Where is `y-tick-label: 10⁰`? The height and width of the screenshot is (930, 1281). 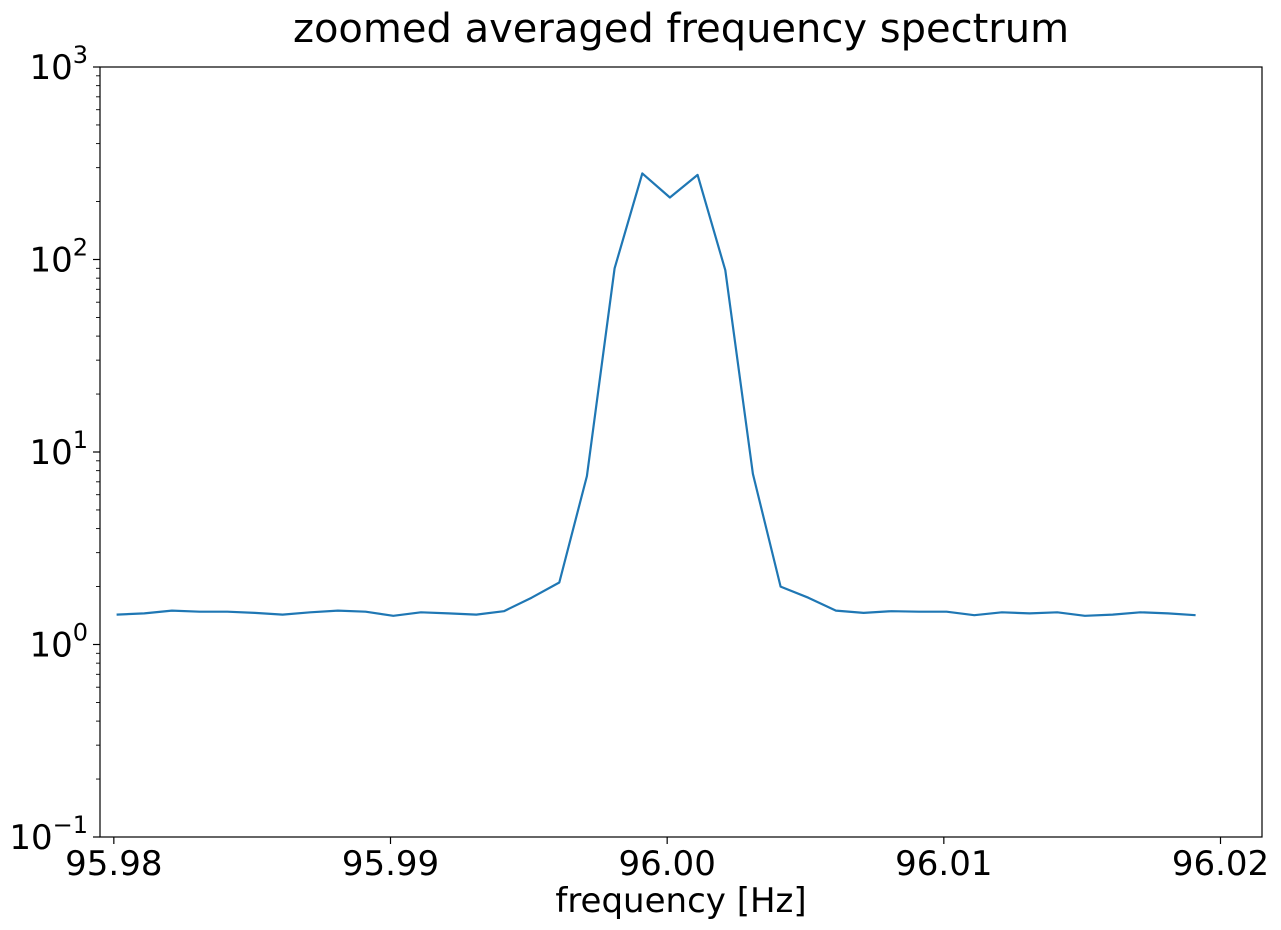 y-tick-label: 10⁰ is located at coordinates (58, 642).